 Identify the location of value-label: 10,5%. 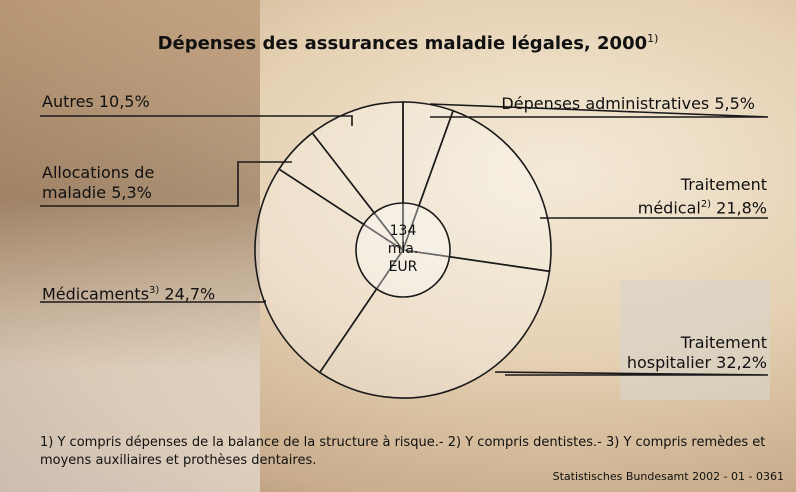
(124, 101).